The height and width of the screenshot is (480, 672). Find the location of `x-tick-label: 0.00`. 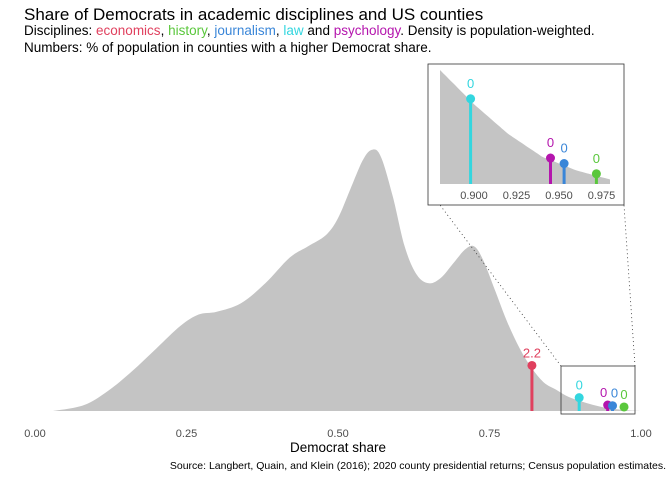

x-tick-label: 0.00 is located at coordinates (34, 434).